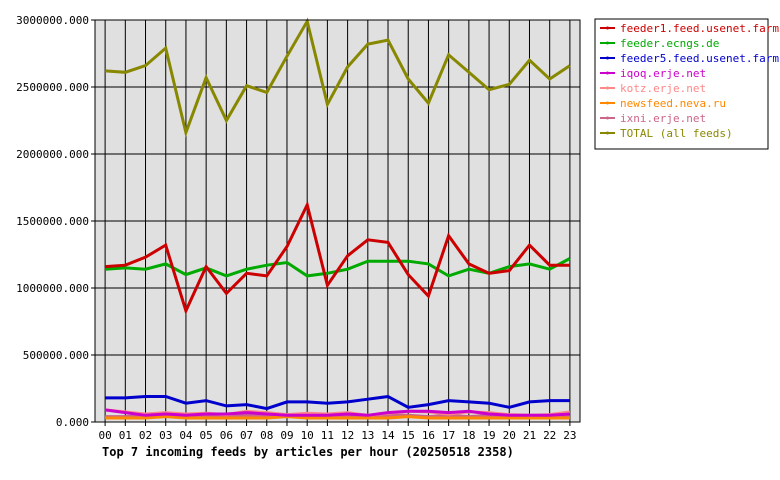 The height and width of the screenshot is (480, 780). Describe the element at coordinates (367, 435) in the screenshot. I see `x-tick-label: 13` at that location.